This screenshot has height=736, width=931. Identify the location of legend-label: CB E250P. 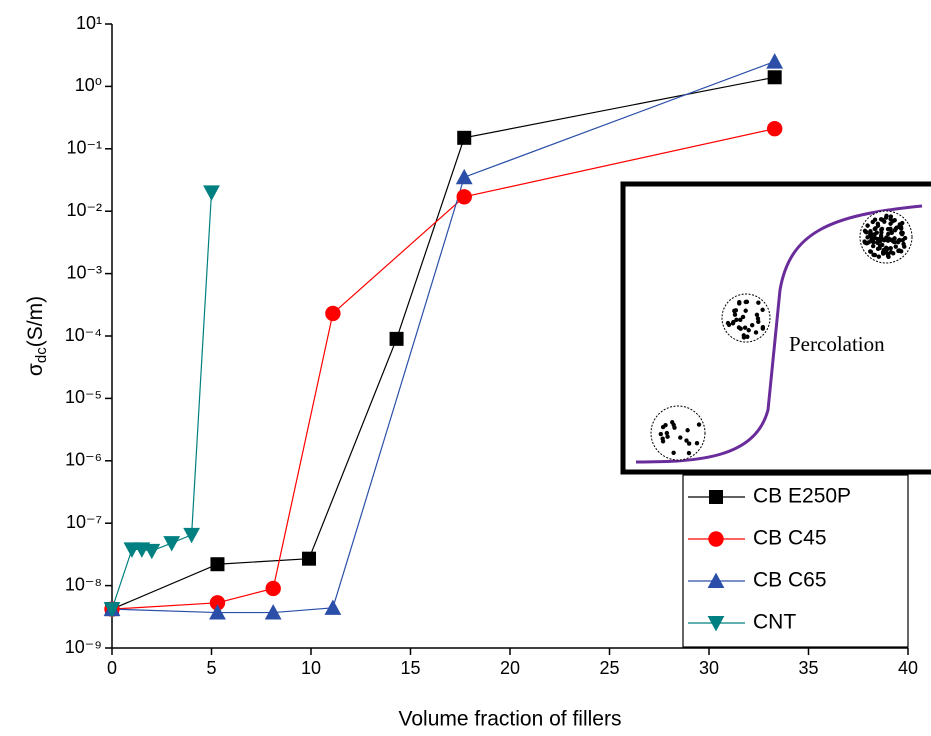
(802, 496).